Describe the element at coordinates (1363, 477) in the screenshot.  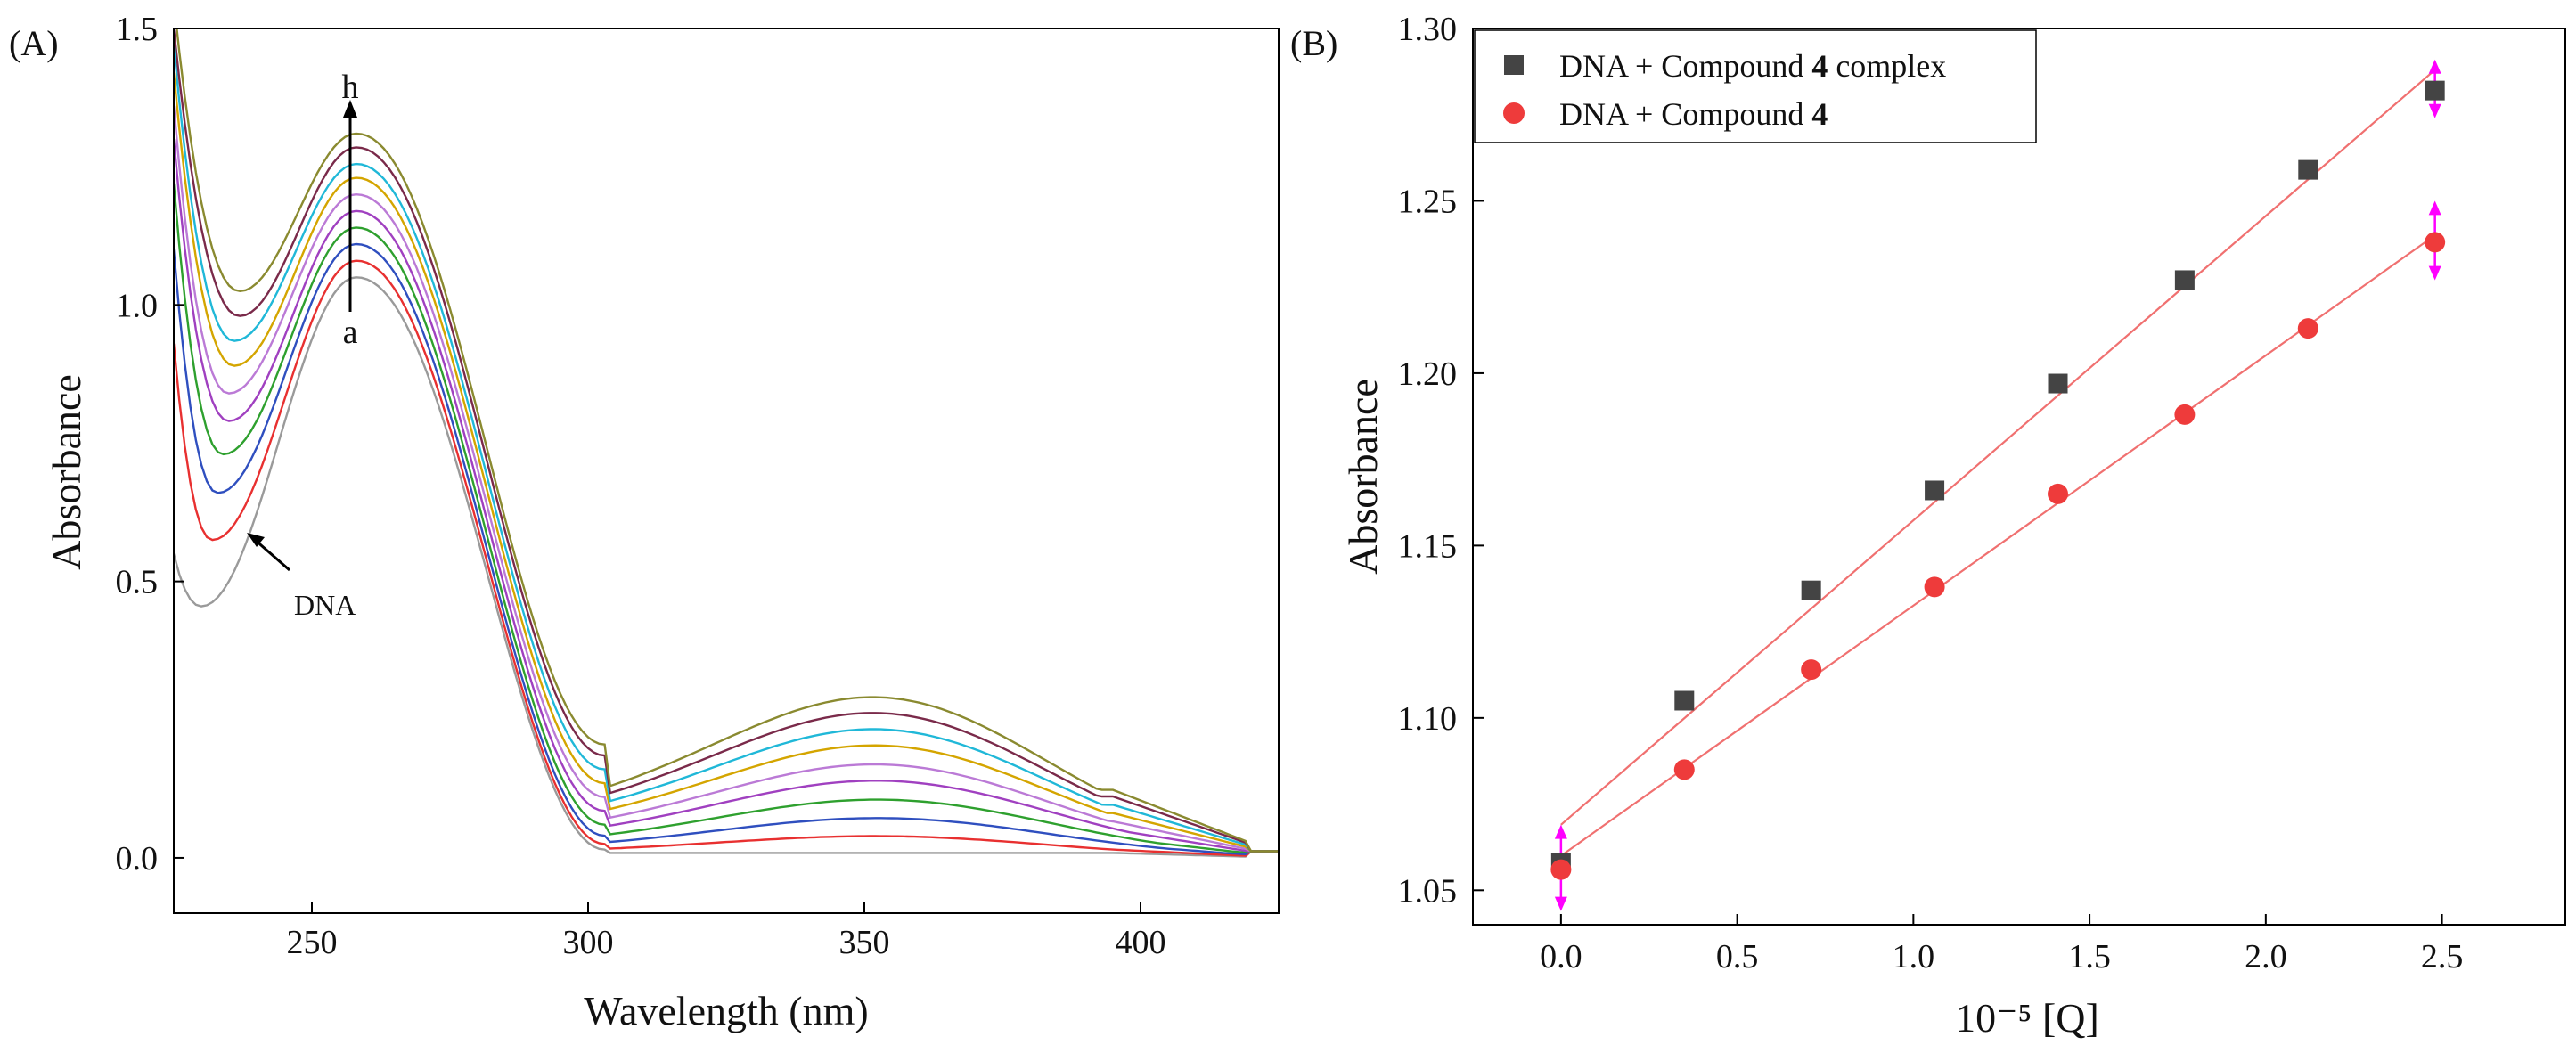
I see `panel-b-y-axis-title: Absorbance` at that location.